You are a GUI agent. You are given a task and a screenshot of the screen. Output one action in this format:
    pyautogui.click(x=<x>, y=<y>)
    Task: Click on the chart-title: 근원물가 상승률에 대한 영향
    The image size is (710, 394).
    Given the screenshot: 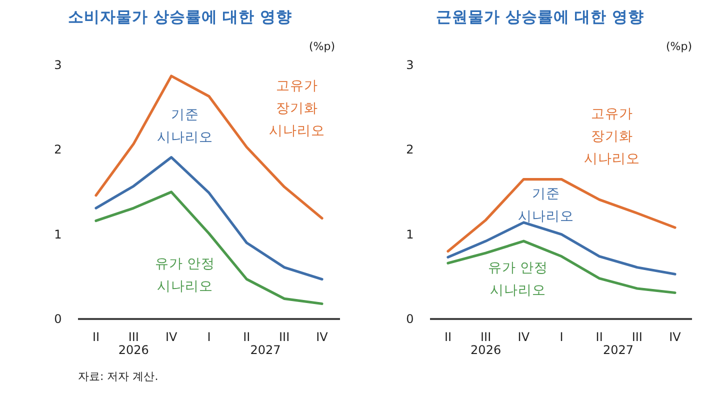 What is the action you would take?
    pyautogui.click(x=540, y=17)
    